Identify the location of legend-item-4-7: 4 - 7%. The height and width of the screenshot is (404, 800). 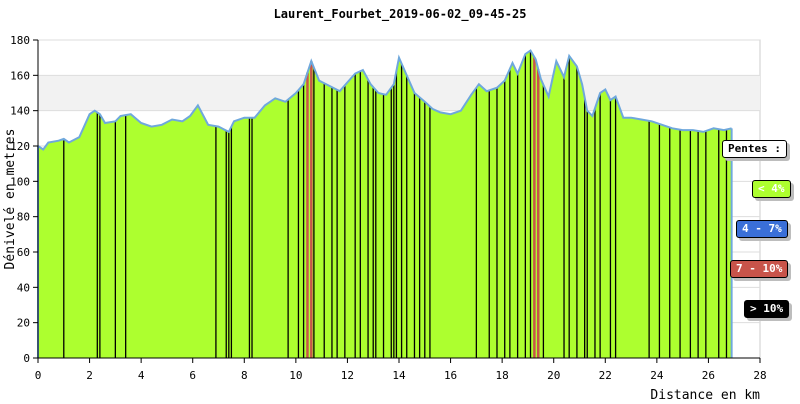
(762, 229).